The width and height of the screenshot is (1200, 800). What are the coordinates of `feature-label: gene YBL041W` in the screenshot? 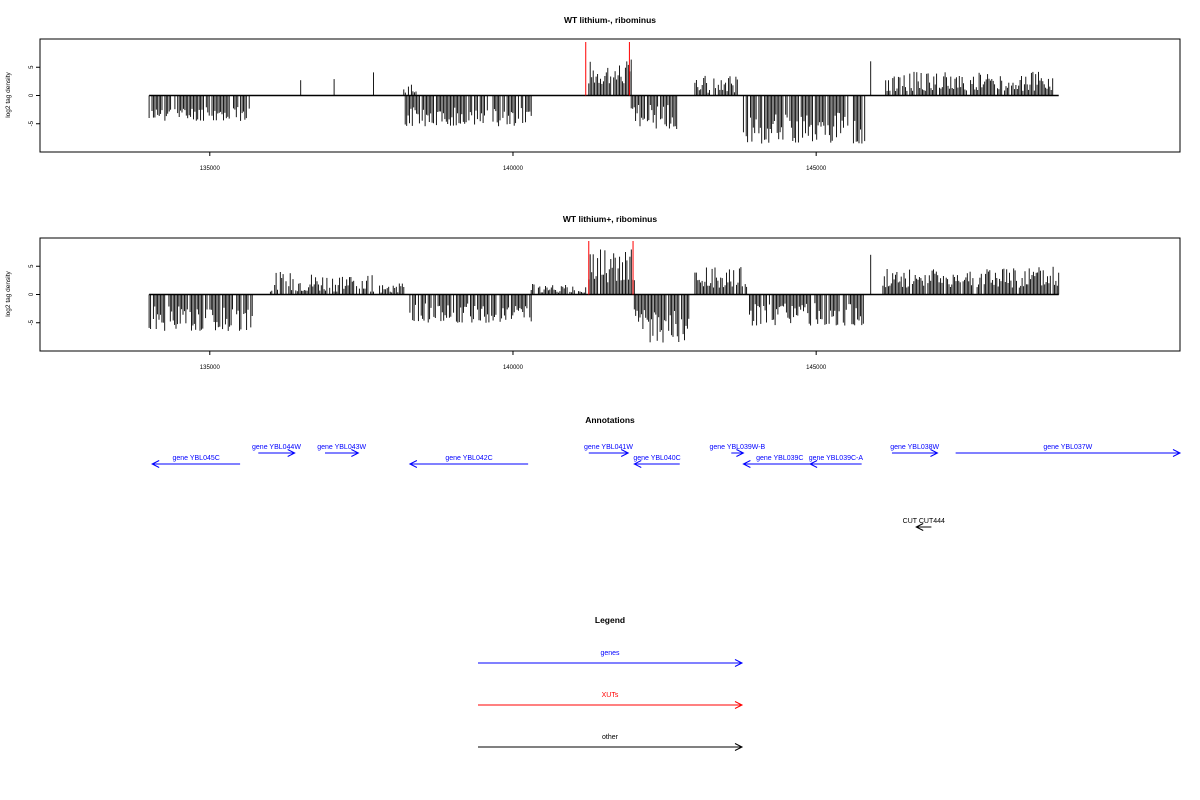 It's located at (608, 447).